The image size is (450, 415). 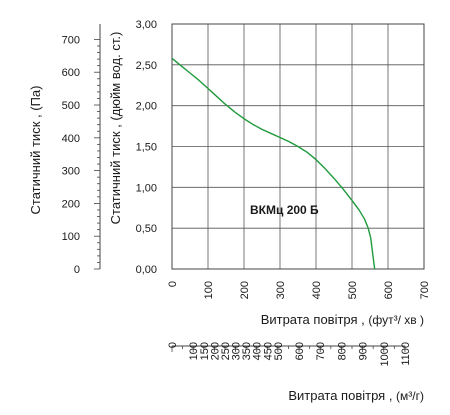 What do you see at coordinates (71, 40) in the screenshot?
I see `y-secondary-tick-label: 700` at bounding box center [71, 40].